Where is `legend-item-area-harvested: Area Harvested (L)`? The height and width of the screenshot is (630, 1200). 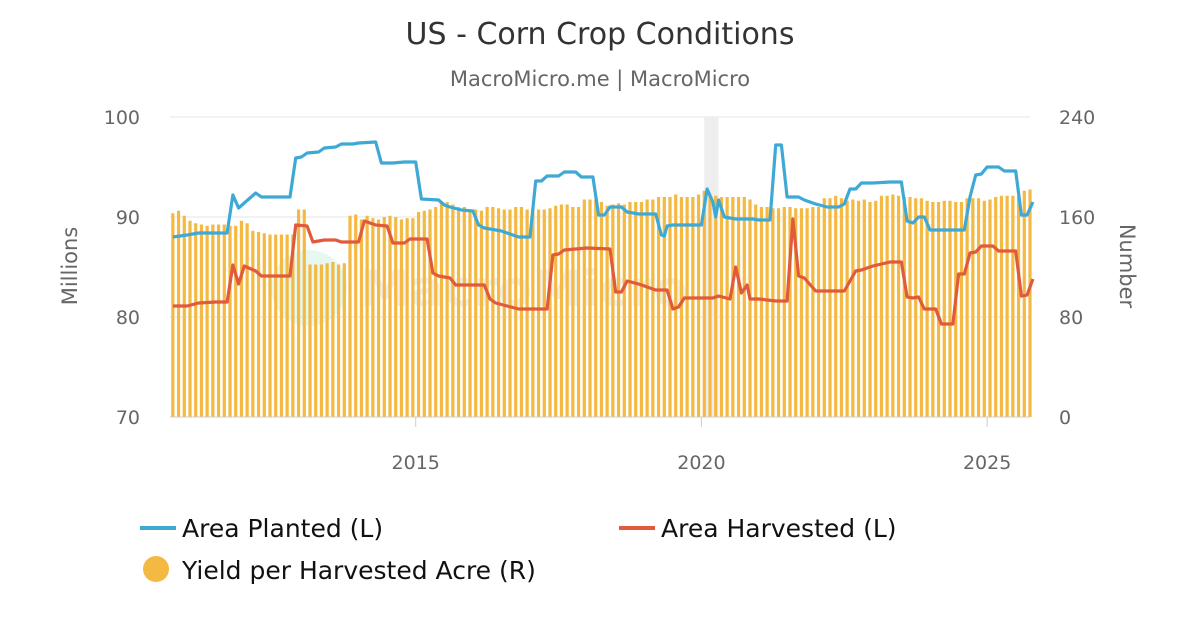 legend-item-area-harvested: Area Harvested (L) is located at coordinates (758, 528).